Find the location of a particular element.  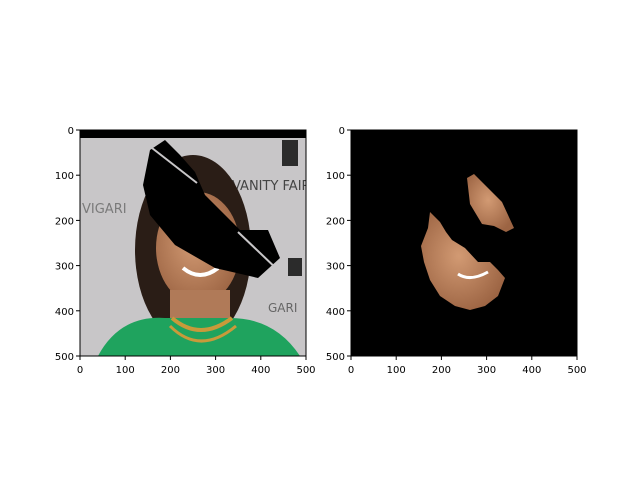

right-ytick-label: 200 is located at coordinates (335, 221).